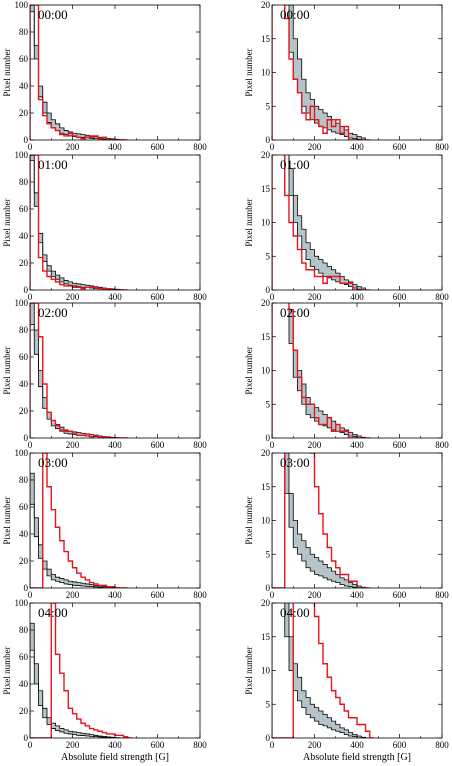  Describe the element at coordinates (295, 312) in the screenshot. I see `time-label: 02:00` at that location.